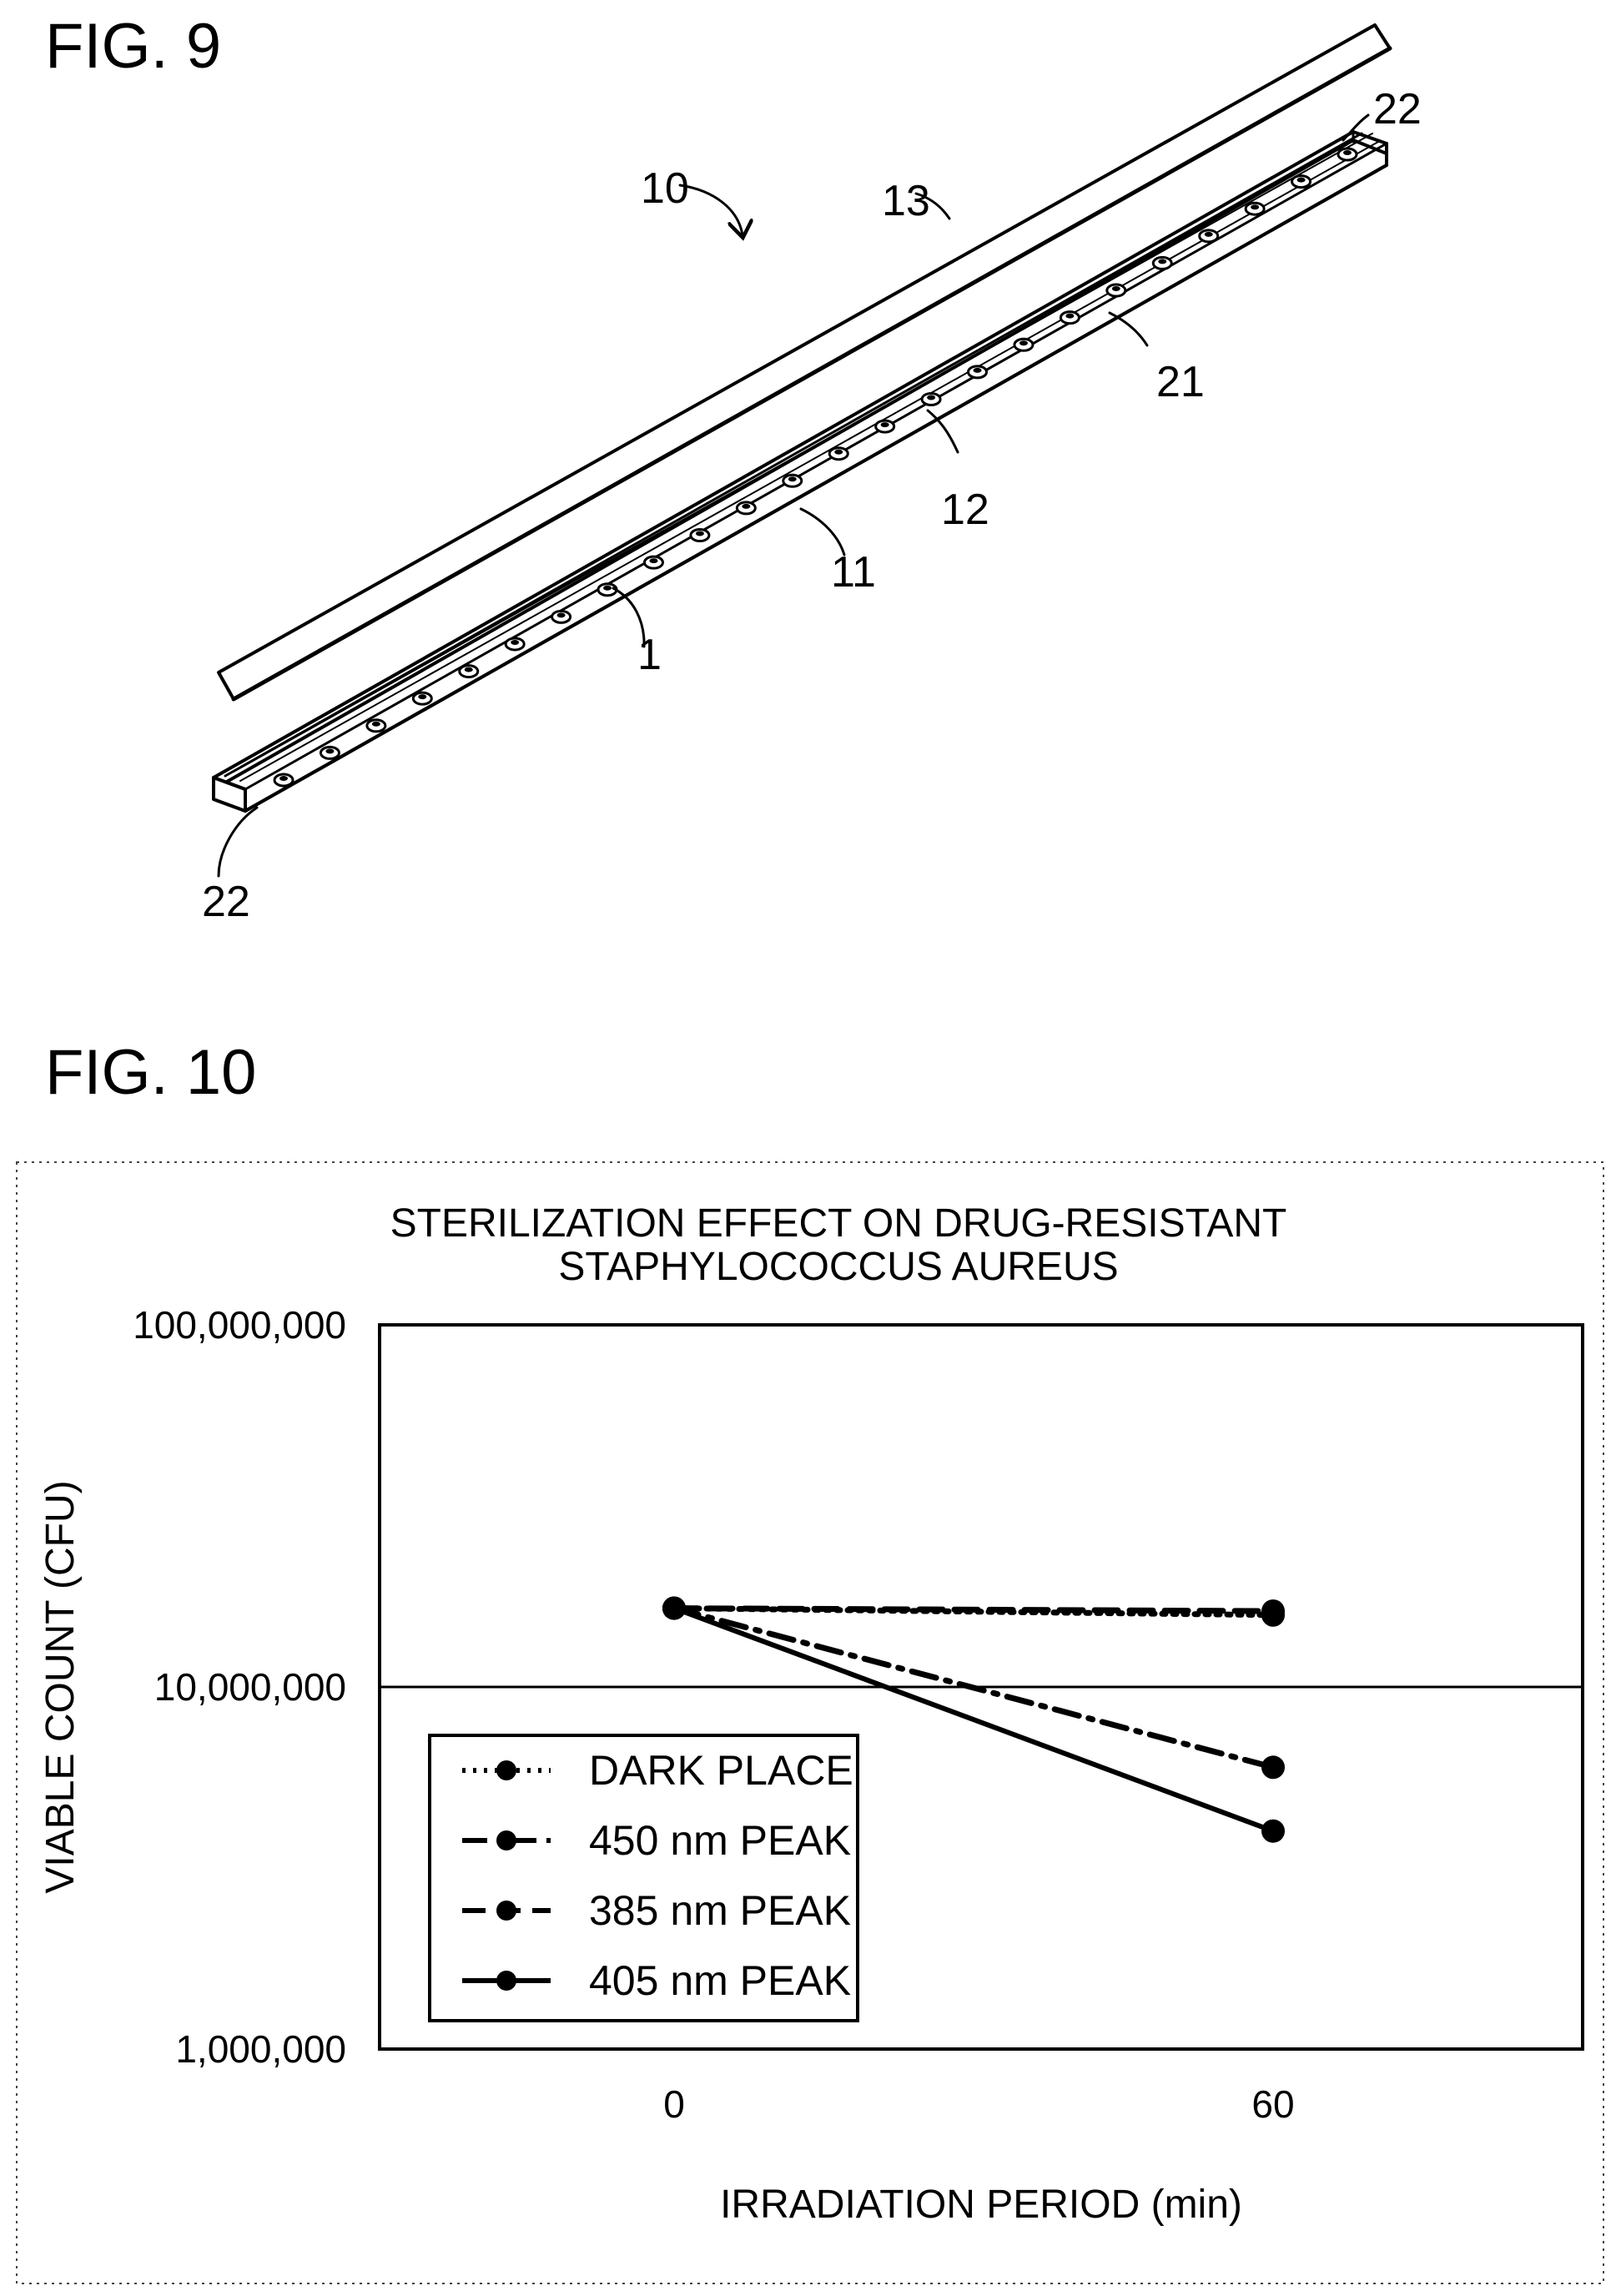 Image resolution: width=1616 pixels, height=2296 pixels. I want to click on y-tick-label: 10,000,000, so click(250, 1687).